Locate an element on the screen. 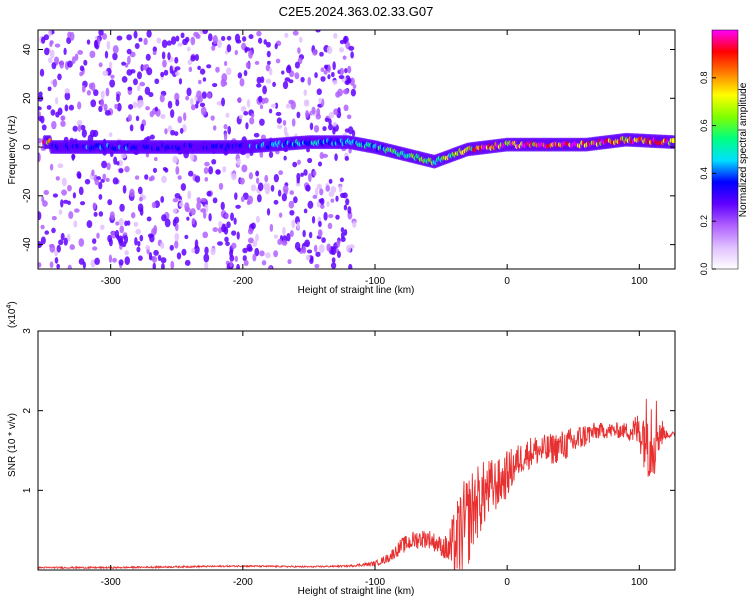 The width and height of the screenshot is (750, 600). heatmap-ytick-label: 40 is located at coordinates (27, 50).